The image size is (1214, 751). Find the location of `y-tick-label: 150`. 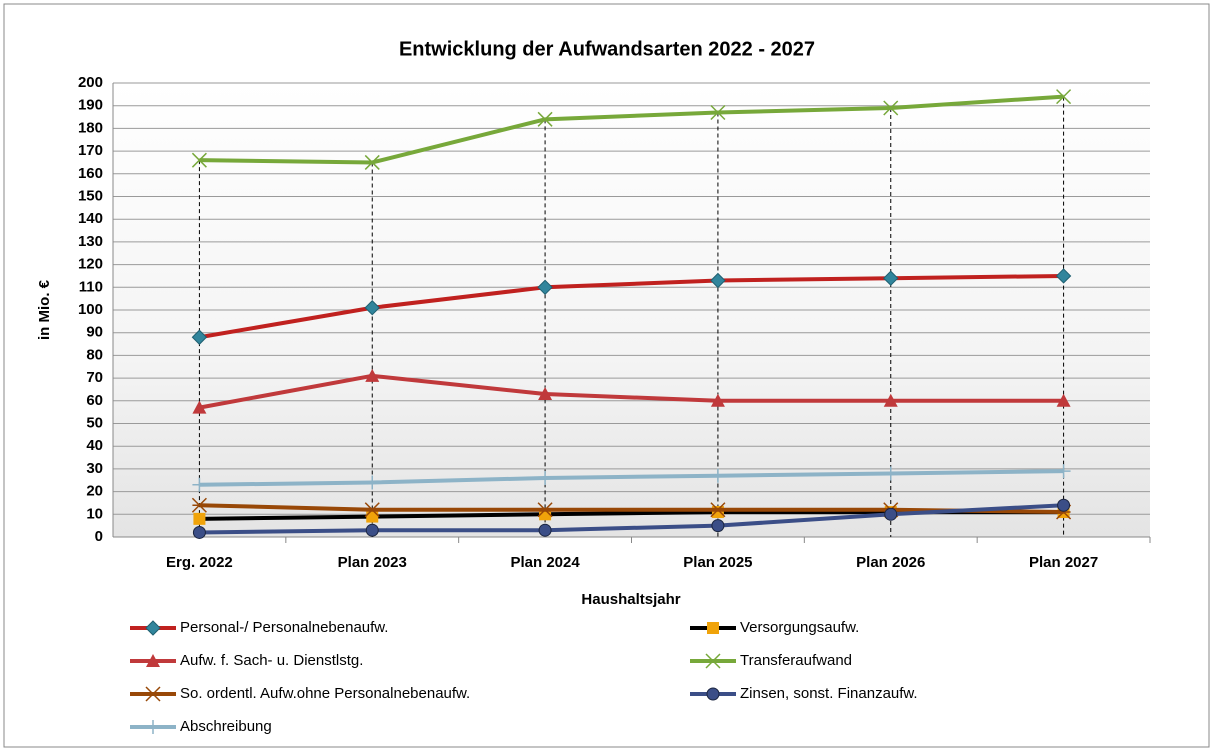

y-tick-label: 150 is located at coordinates (90, 195).